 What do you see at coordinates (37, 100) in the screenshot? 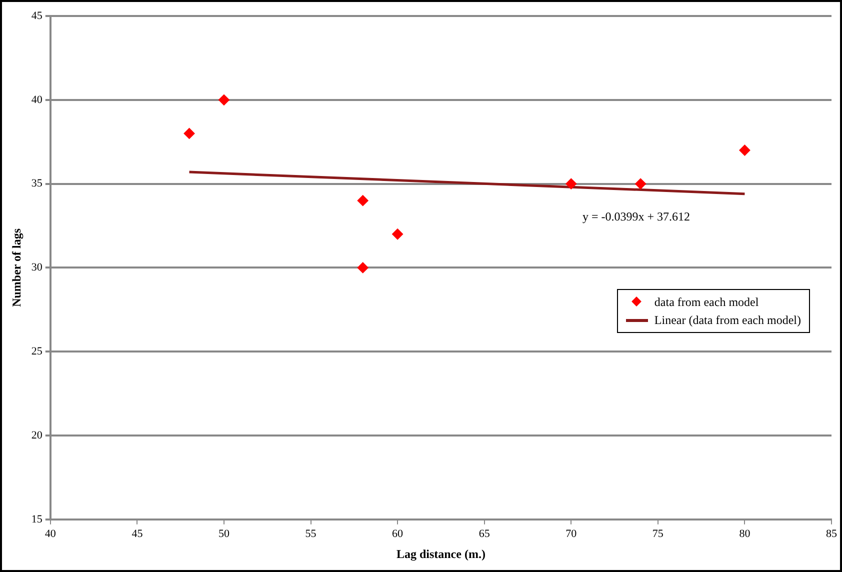
I see `y-tick-label: 40` at bounding box center [37, 100].